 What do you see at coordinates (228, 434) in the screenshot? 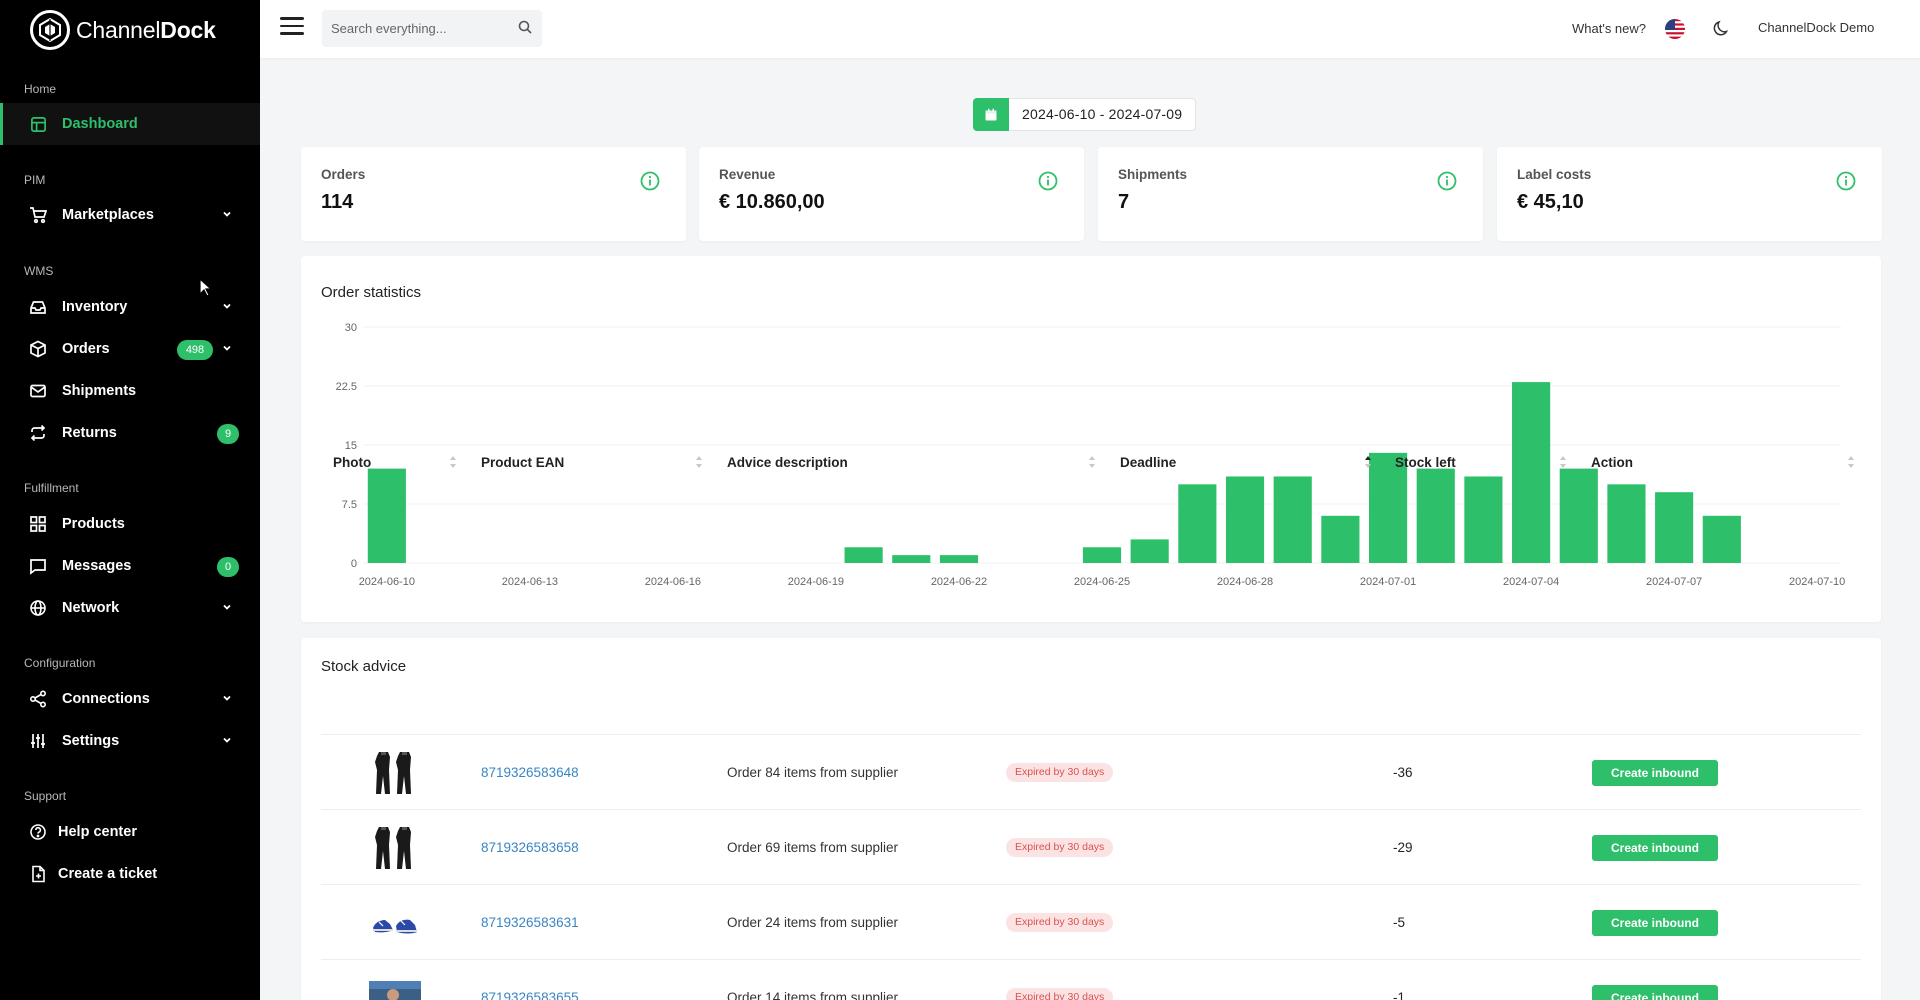
I see `returns-count-badge: 9` at bounding box center [228, 434].